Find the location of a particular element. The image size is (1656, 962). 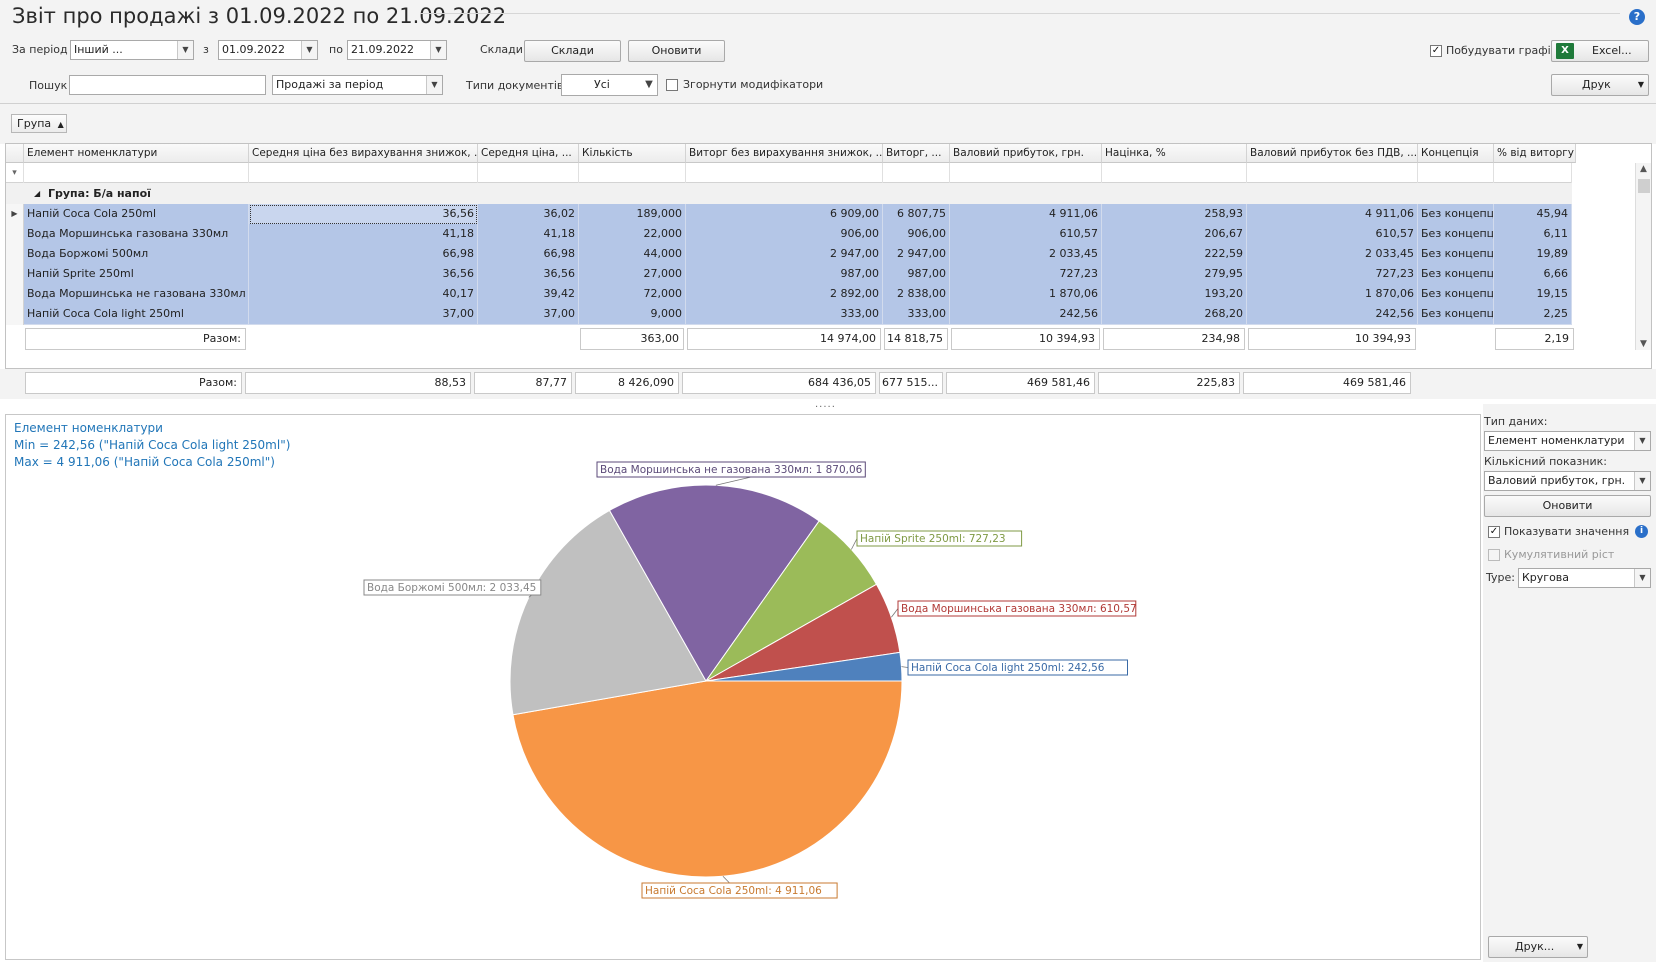

from-date-picker: 01.09.2022 ▼ is located at coordinates (268, 50).